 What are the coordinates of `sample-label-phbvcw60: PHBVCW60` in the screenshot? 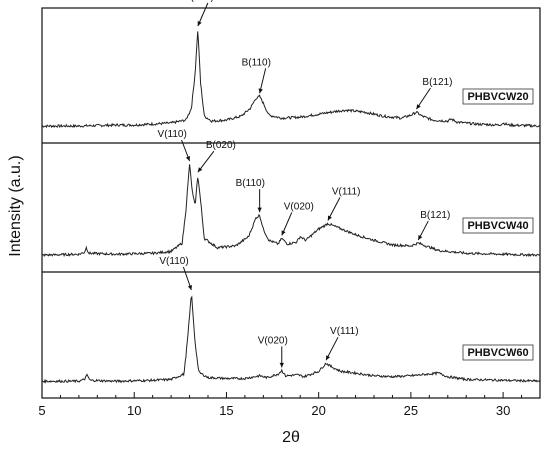 It's located at (497, 353).